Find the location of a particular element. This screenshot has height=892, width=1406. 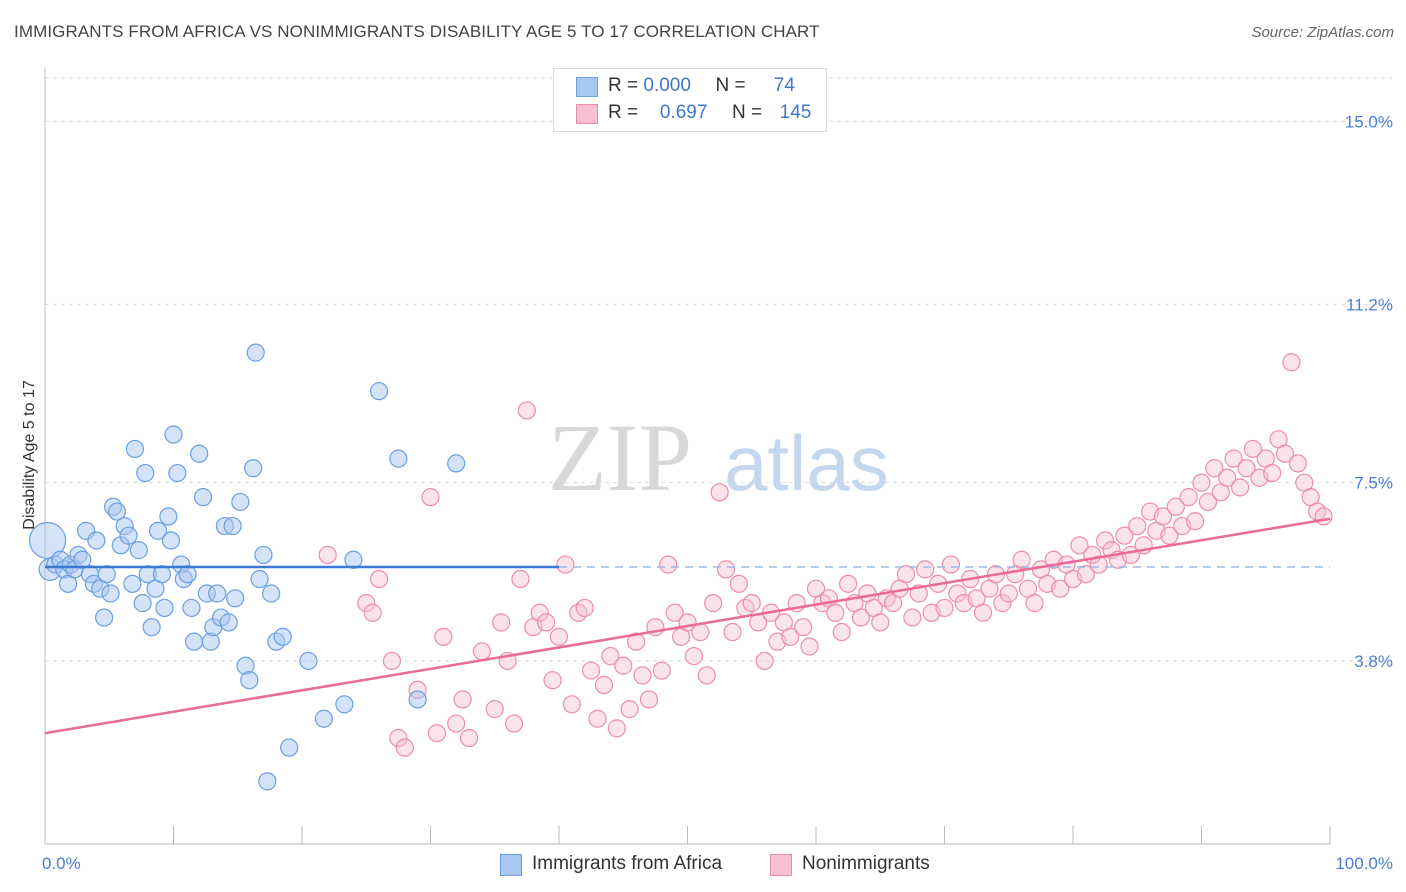

bottom-legend-label-africa: Immigrants from Africa is located at coordinates (627, 863).